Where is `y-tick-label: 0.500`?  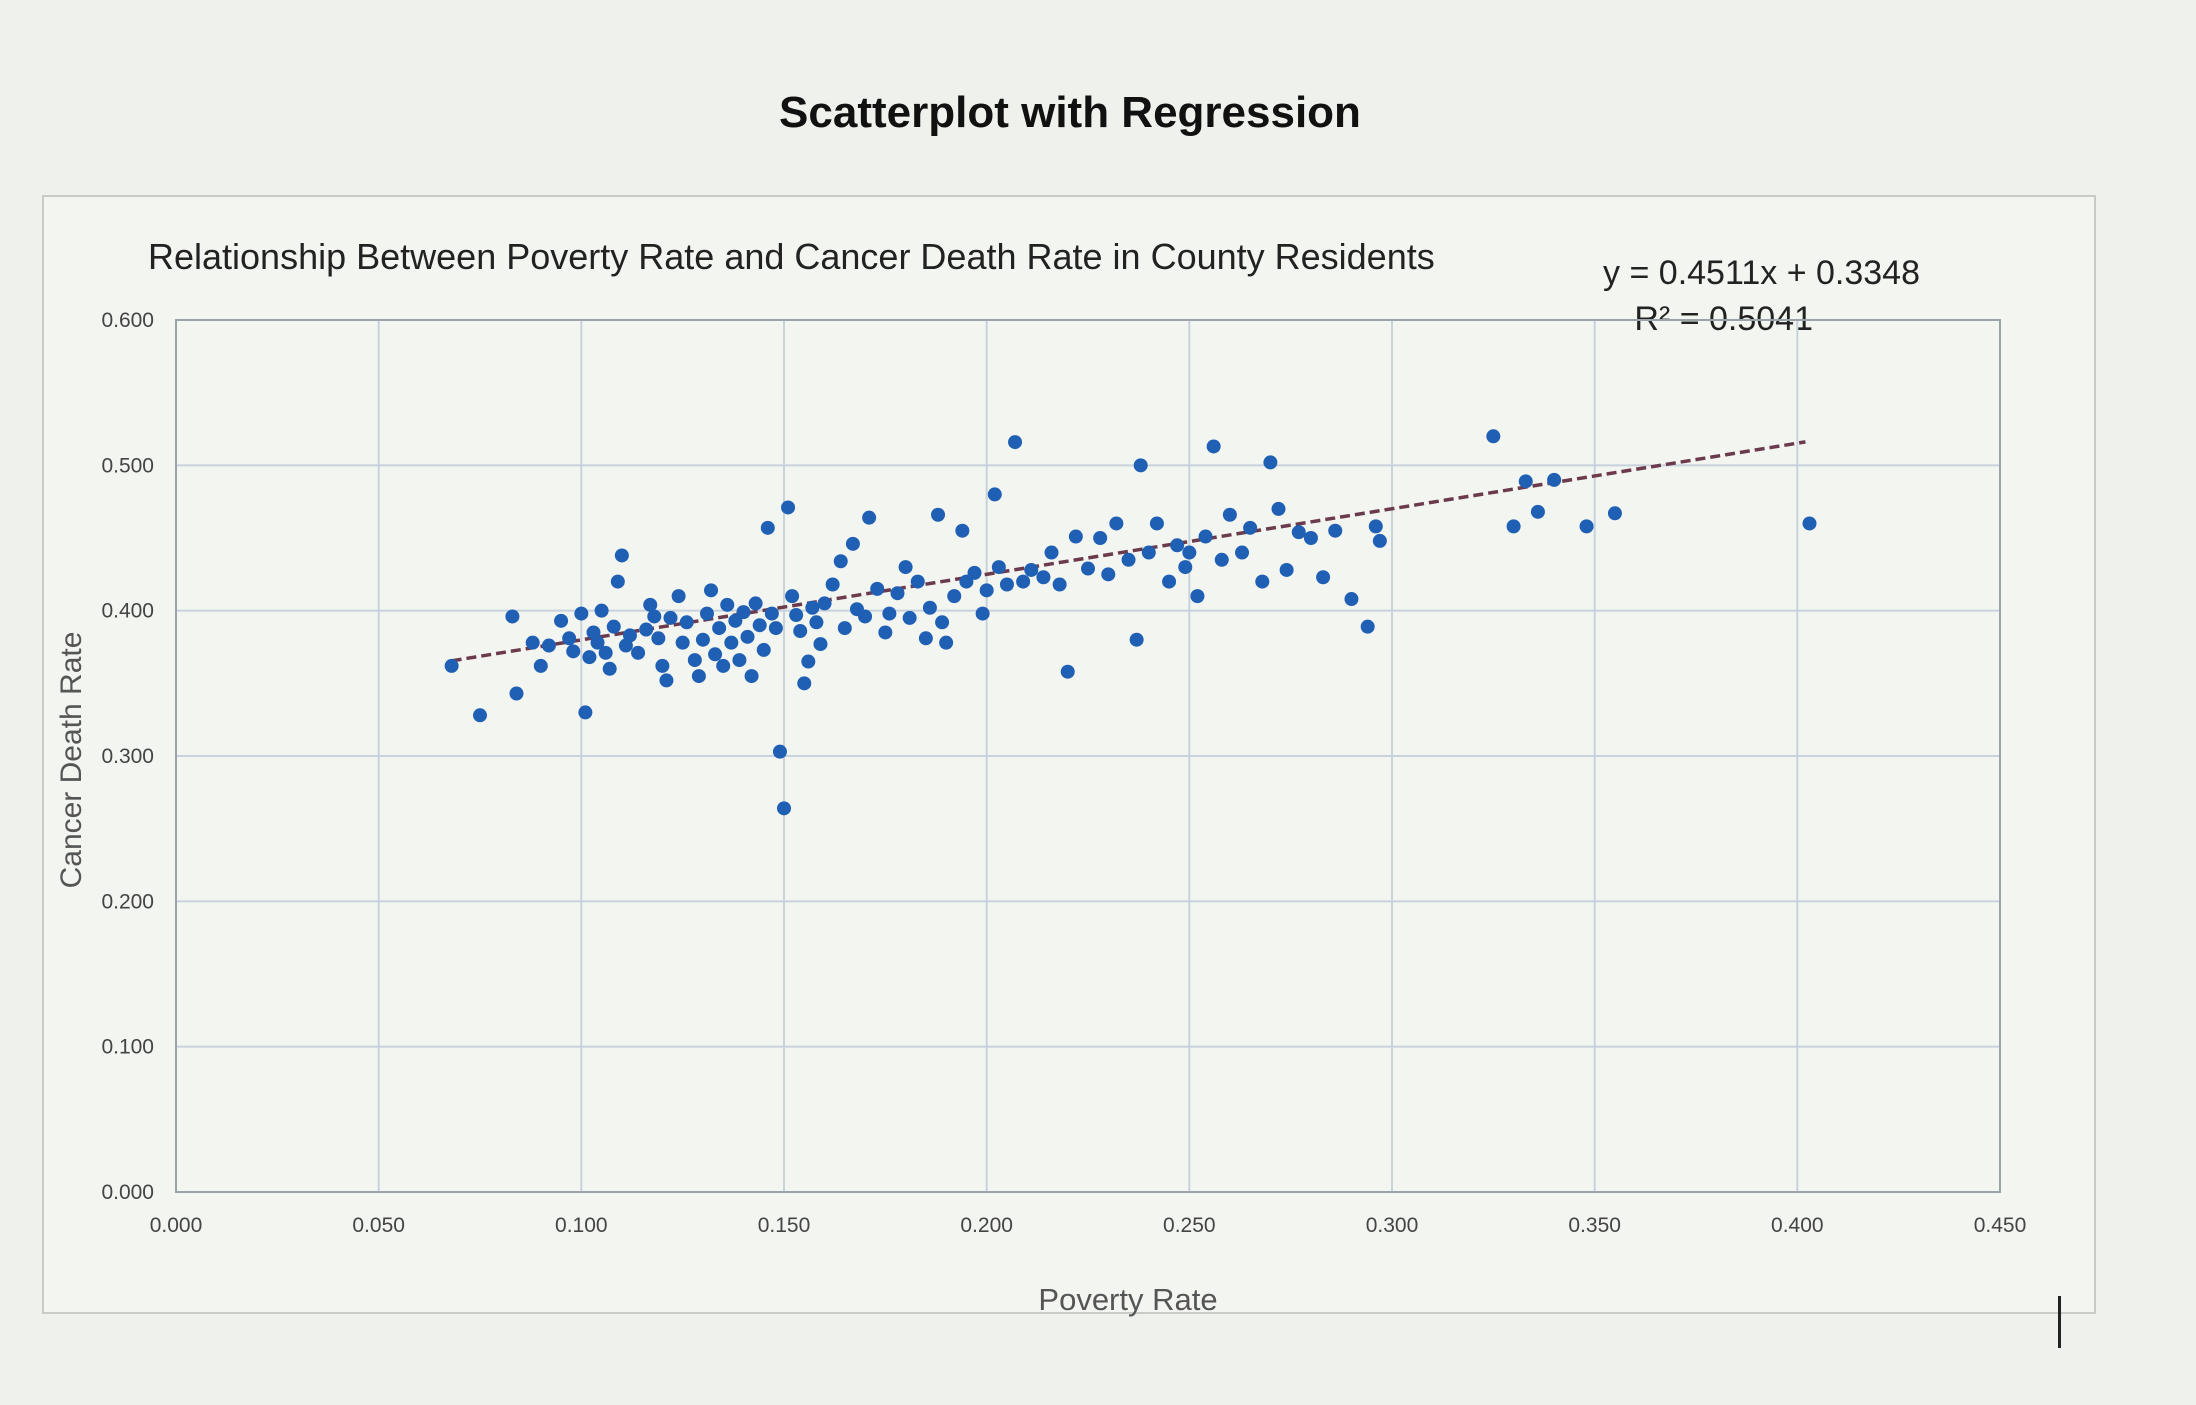
y-tick-label: 0.500 is located at coordinates (127, 465).